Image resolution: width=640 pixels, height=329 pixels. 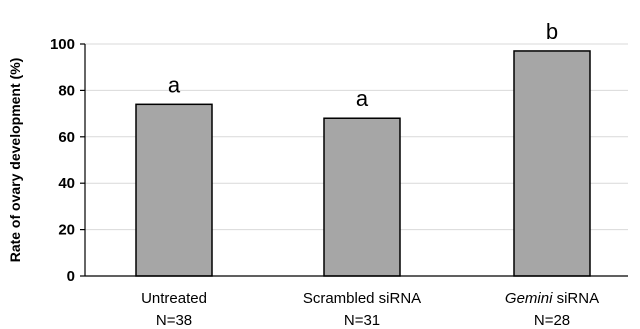 What do you see at coordinates (66, 90) in the screenshot?
I see `y-tick-label: 80` at bounding box center [66, 90].